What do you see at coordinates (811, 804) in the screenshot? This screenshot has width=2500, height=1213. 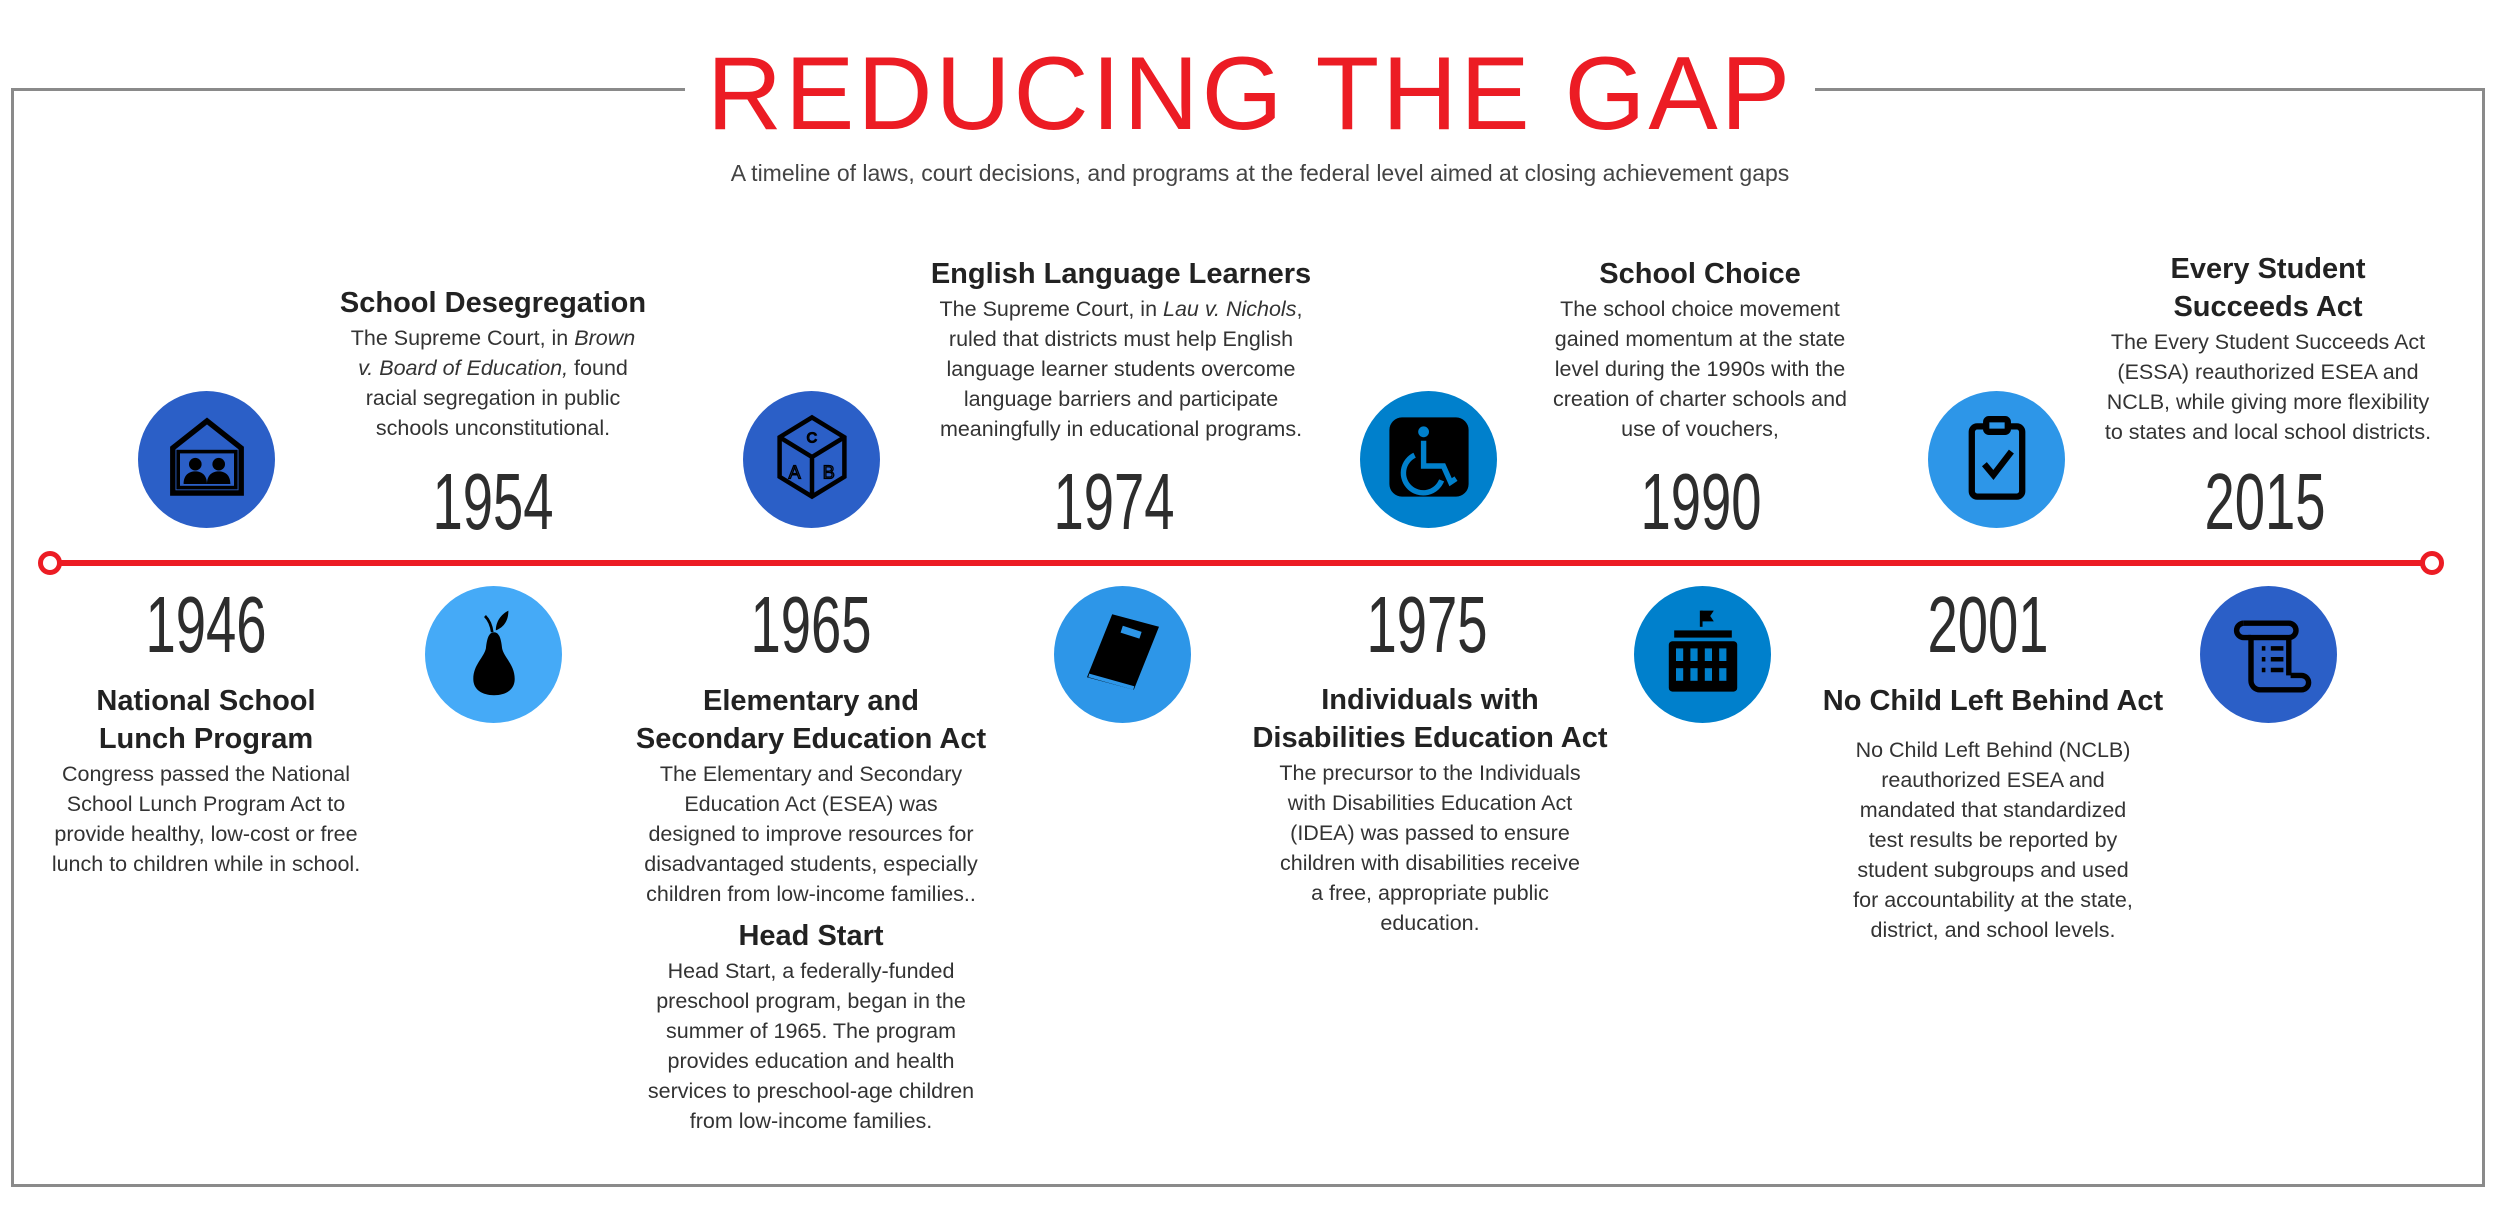 I see `text-segment: Education Act (ESEA) was` at bounding box center [811, 804].